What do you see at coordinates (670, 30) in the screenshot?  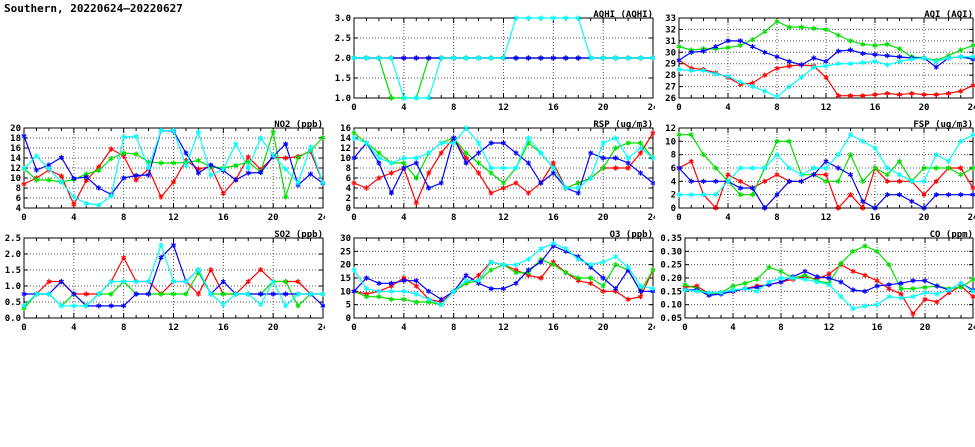 I see `svg-text: 32` at bounding box center [670, 30].